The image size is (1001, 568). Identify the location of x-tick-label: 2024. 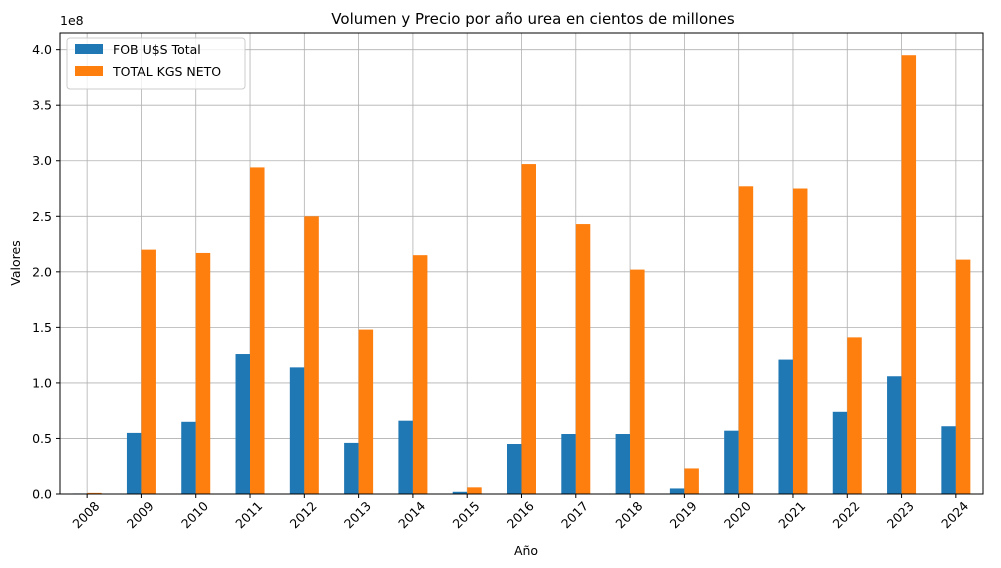
(954, 514).